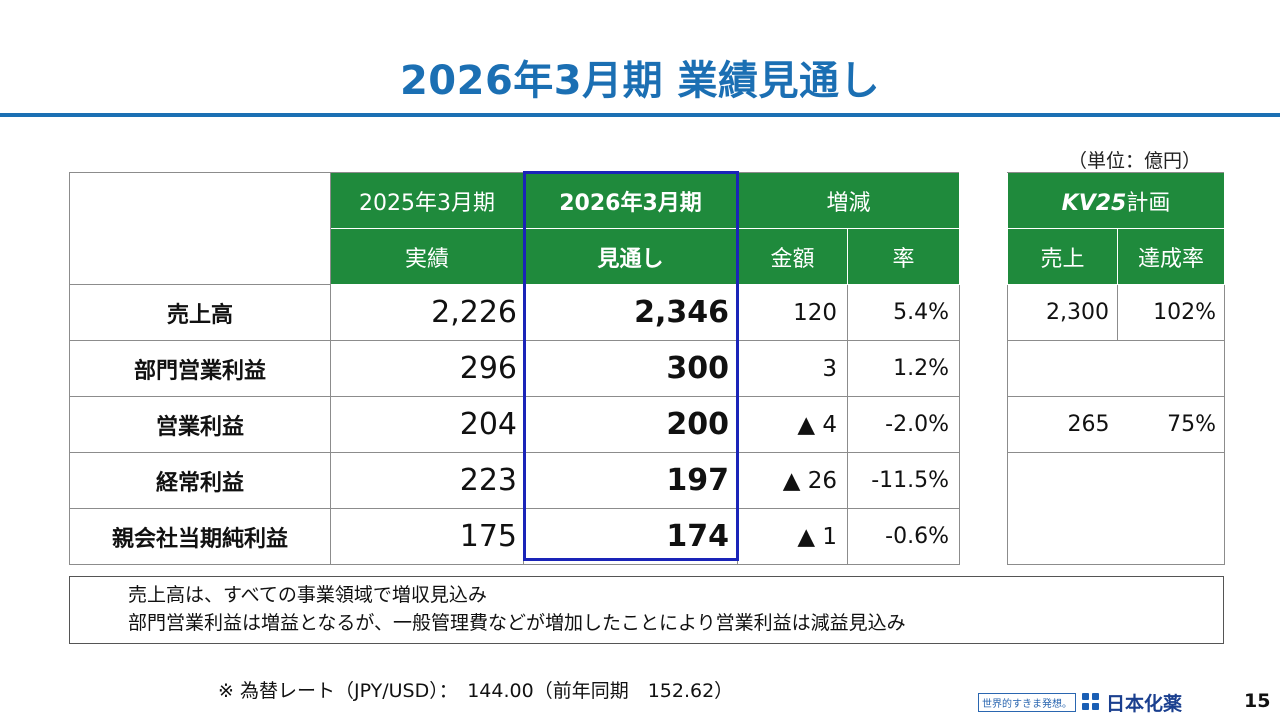 The image size is (1280, 720). Describe the element at coordinates (1062, 312) in the screenshot. I see `plan-sales-value: 2,300` at that location.